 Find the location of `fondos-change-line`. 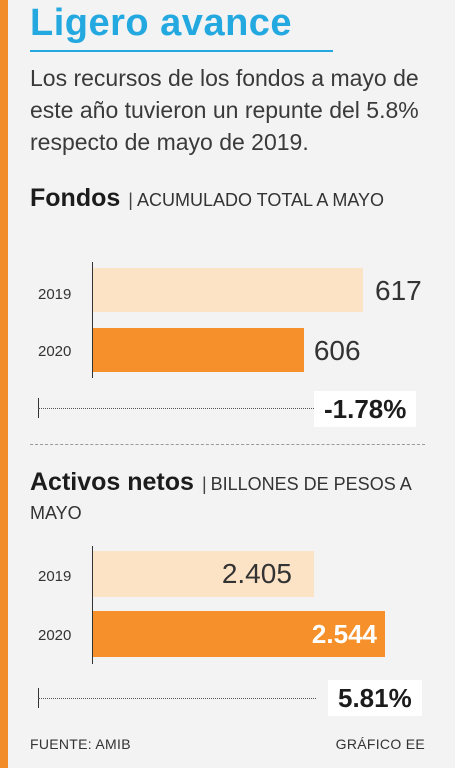

fondos-change-line is located at coordinates (177, 409).